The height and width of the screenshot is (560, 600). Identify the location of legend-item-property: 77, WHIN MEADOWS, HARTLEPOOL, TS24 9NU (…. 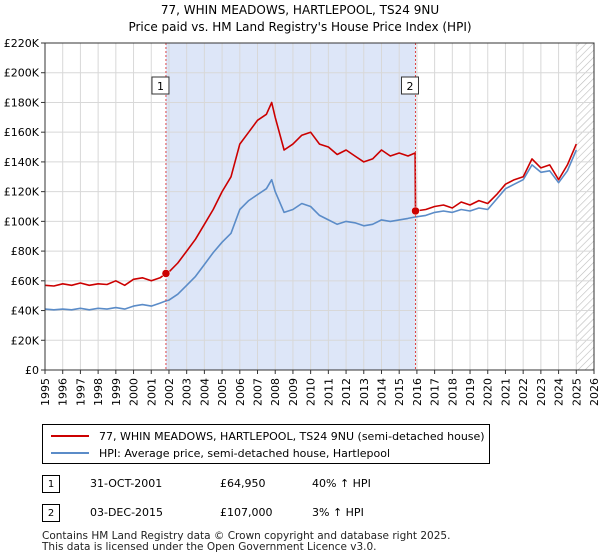
(268, 436).